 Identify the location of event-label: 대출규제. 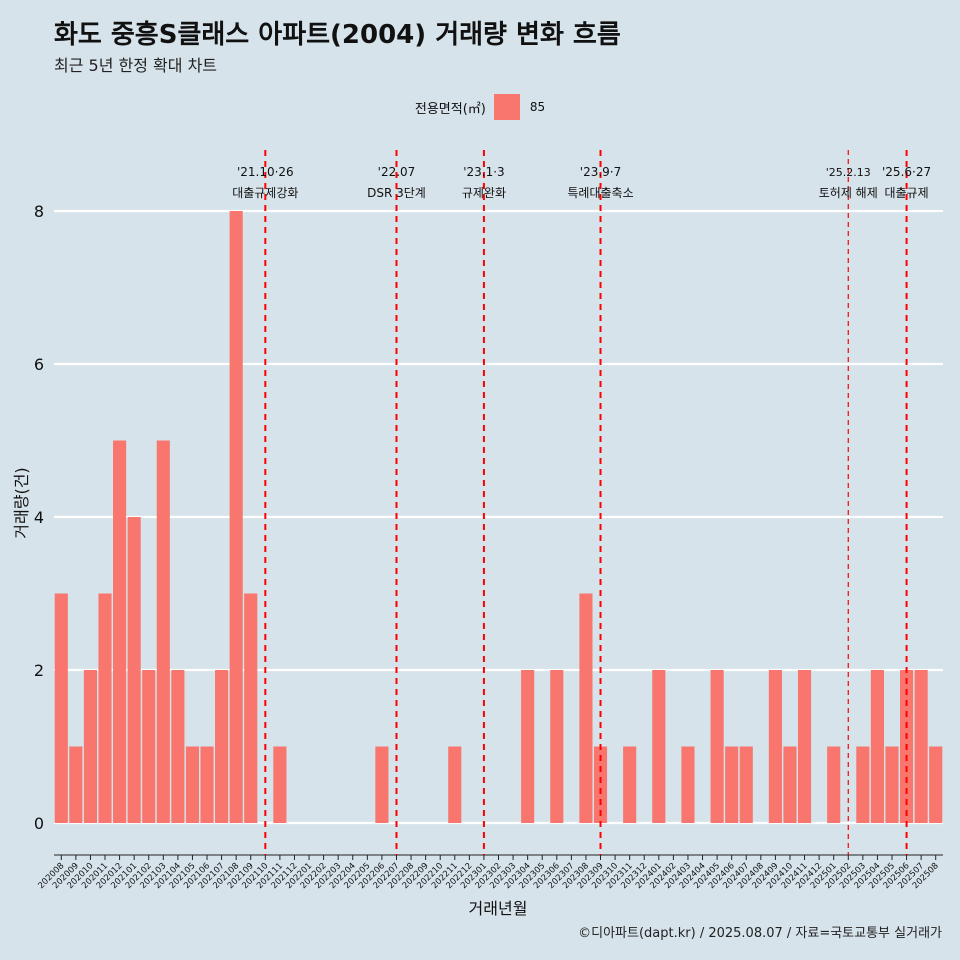
(906, 193).